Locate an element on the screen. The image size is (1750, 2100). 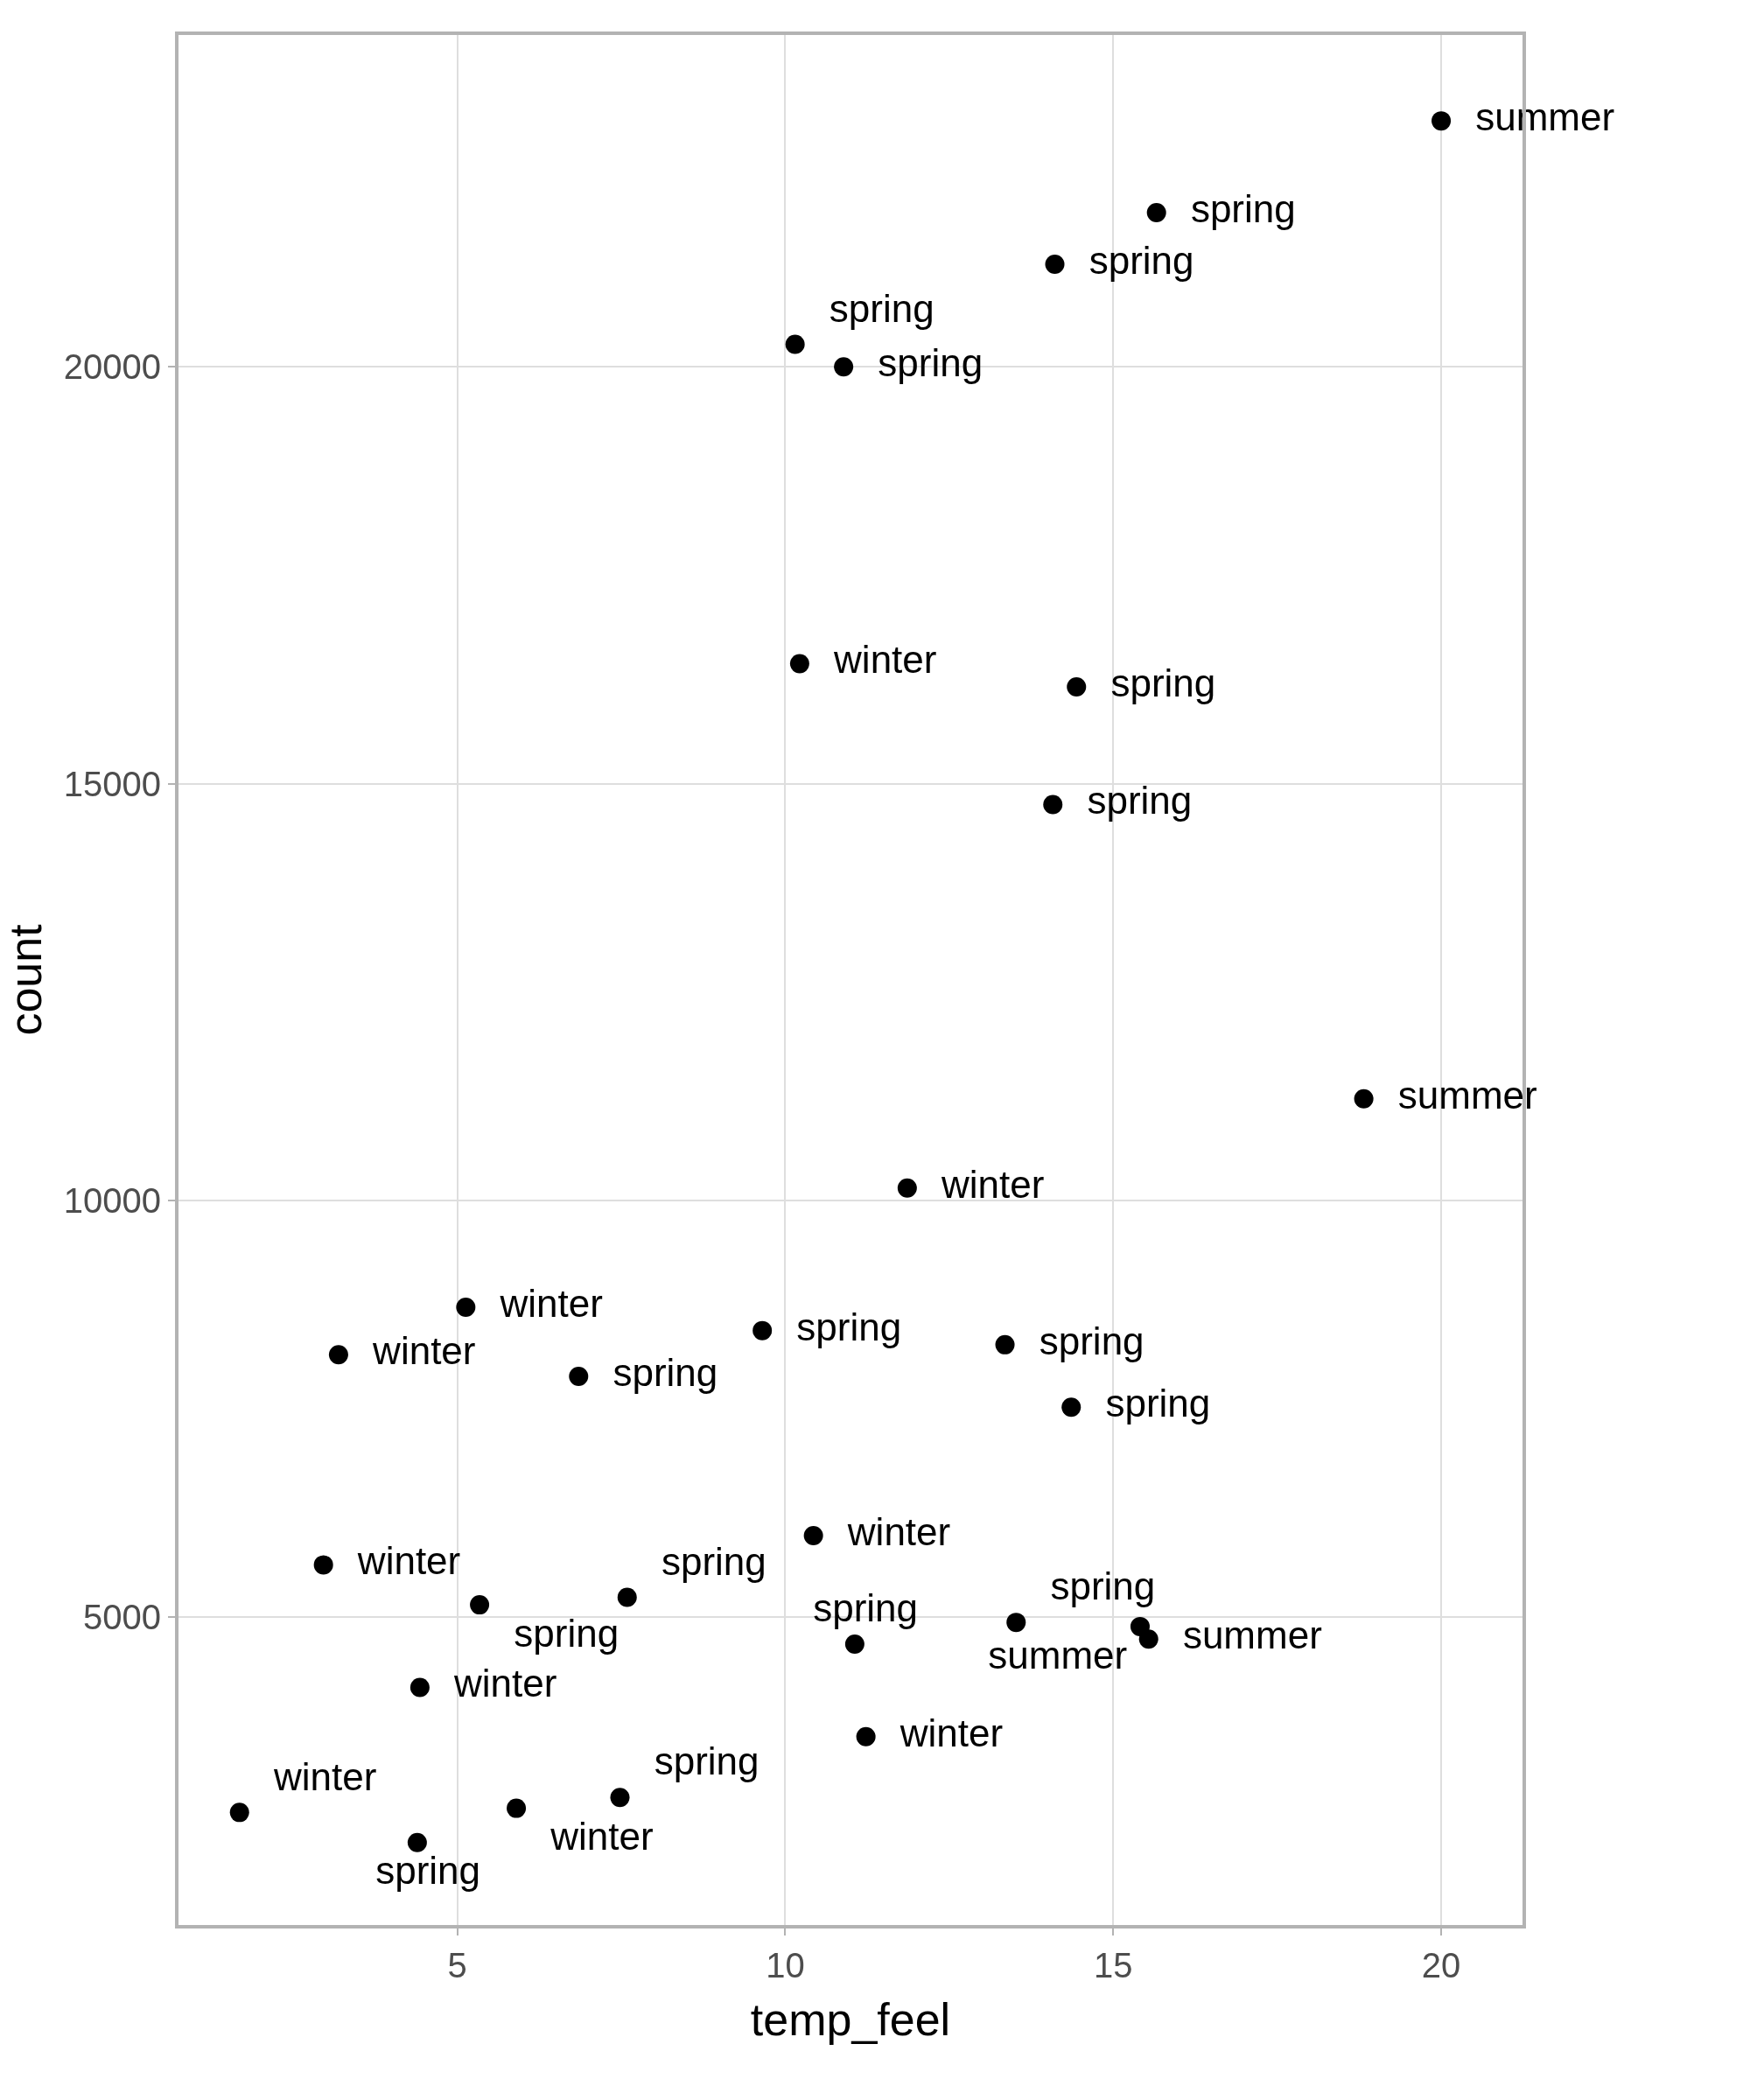
x-tick-label: 20 is located at coordinates (1441, 1965).